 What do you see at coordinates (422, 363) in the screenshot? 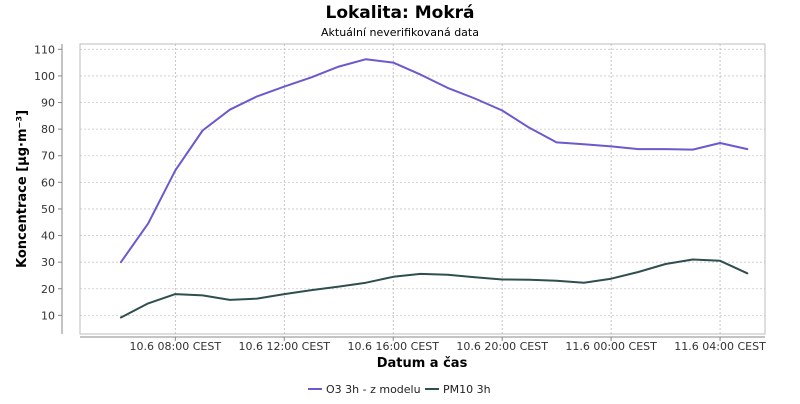
I see `x-axis-label: Datum a čas` at bounding box center [422, 363].